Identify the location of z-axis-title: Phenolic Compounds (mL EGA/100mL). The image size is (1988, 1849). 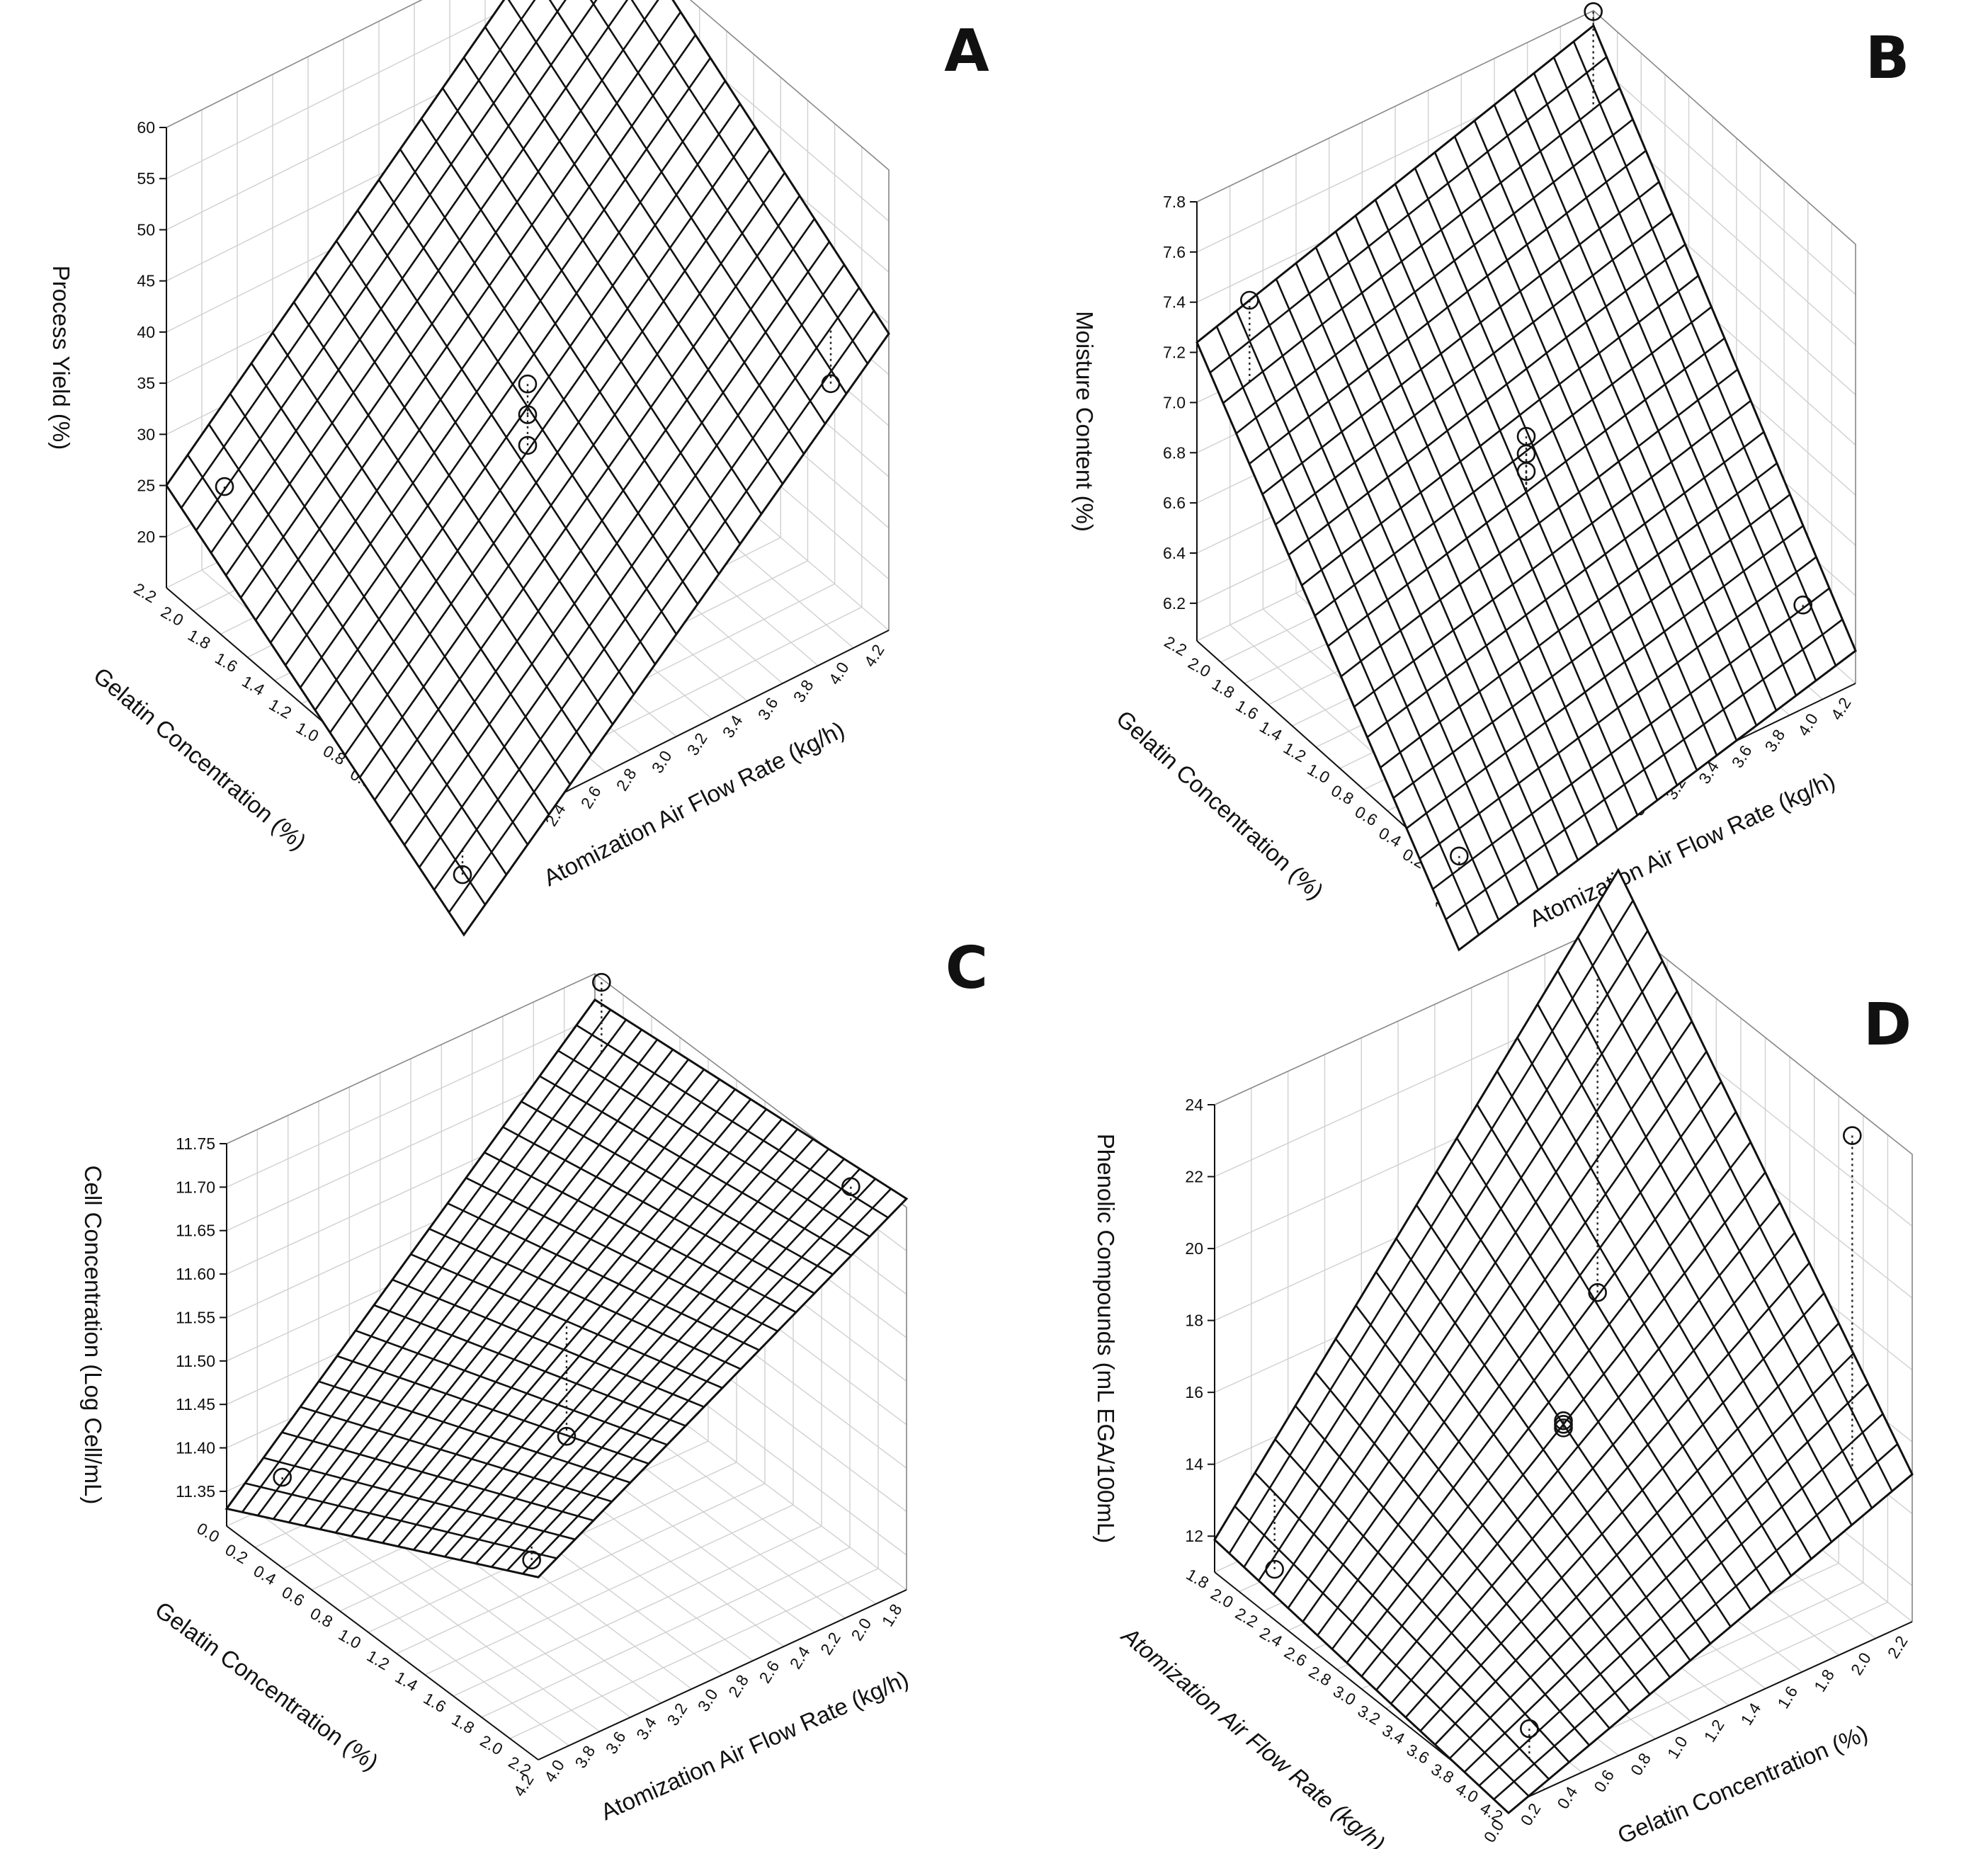
(1106, 1338).